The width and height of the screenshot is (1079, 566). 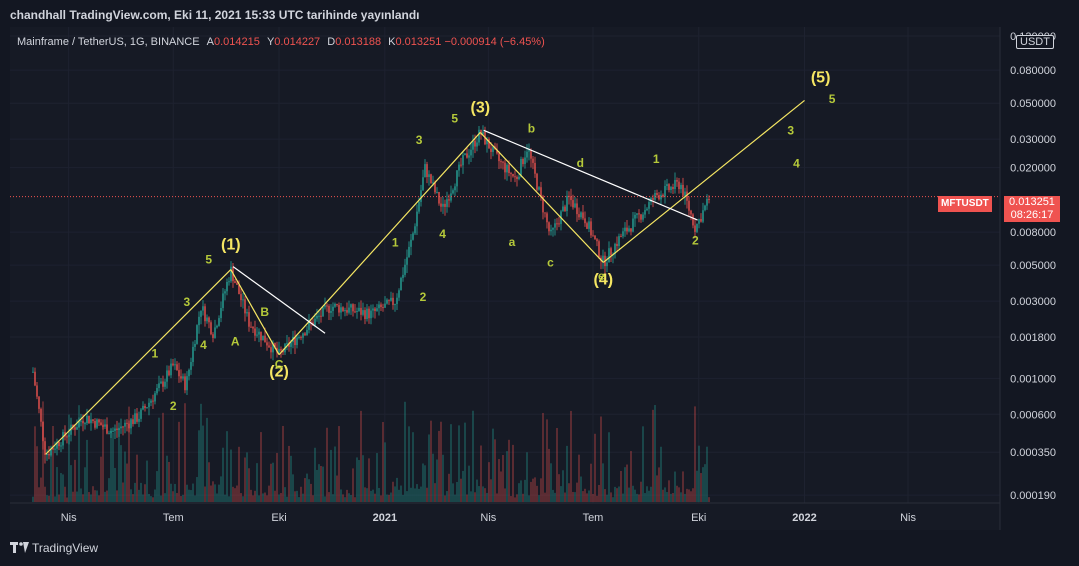 What do you see at coordinates (1035, 42) in the screenshot?
I see `currency-button: USDT` at bounding box center [1035, 42].